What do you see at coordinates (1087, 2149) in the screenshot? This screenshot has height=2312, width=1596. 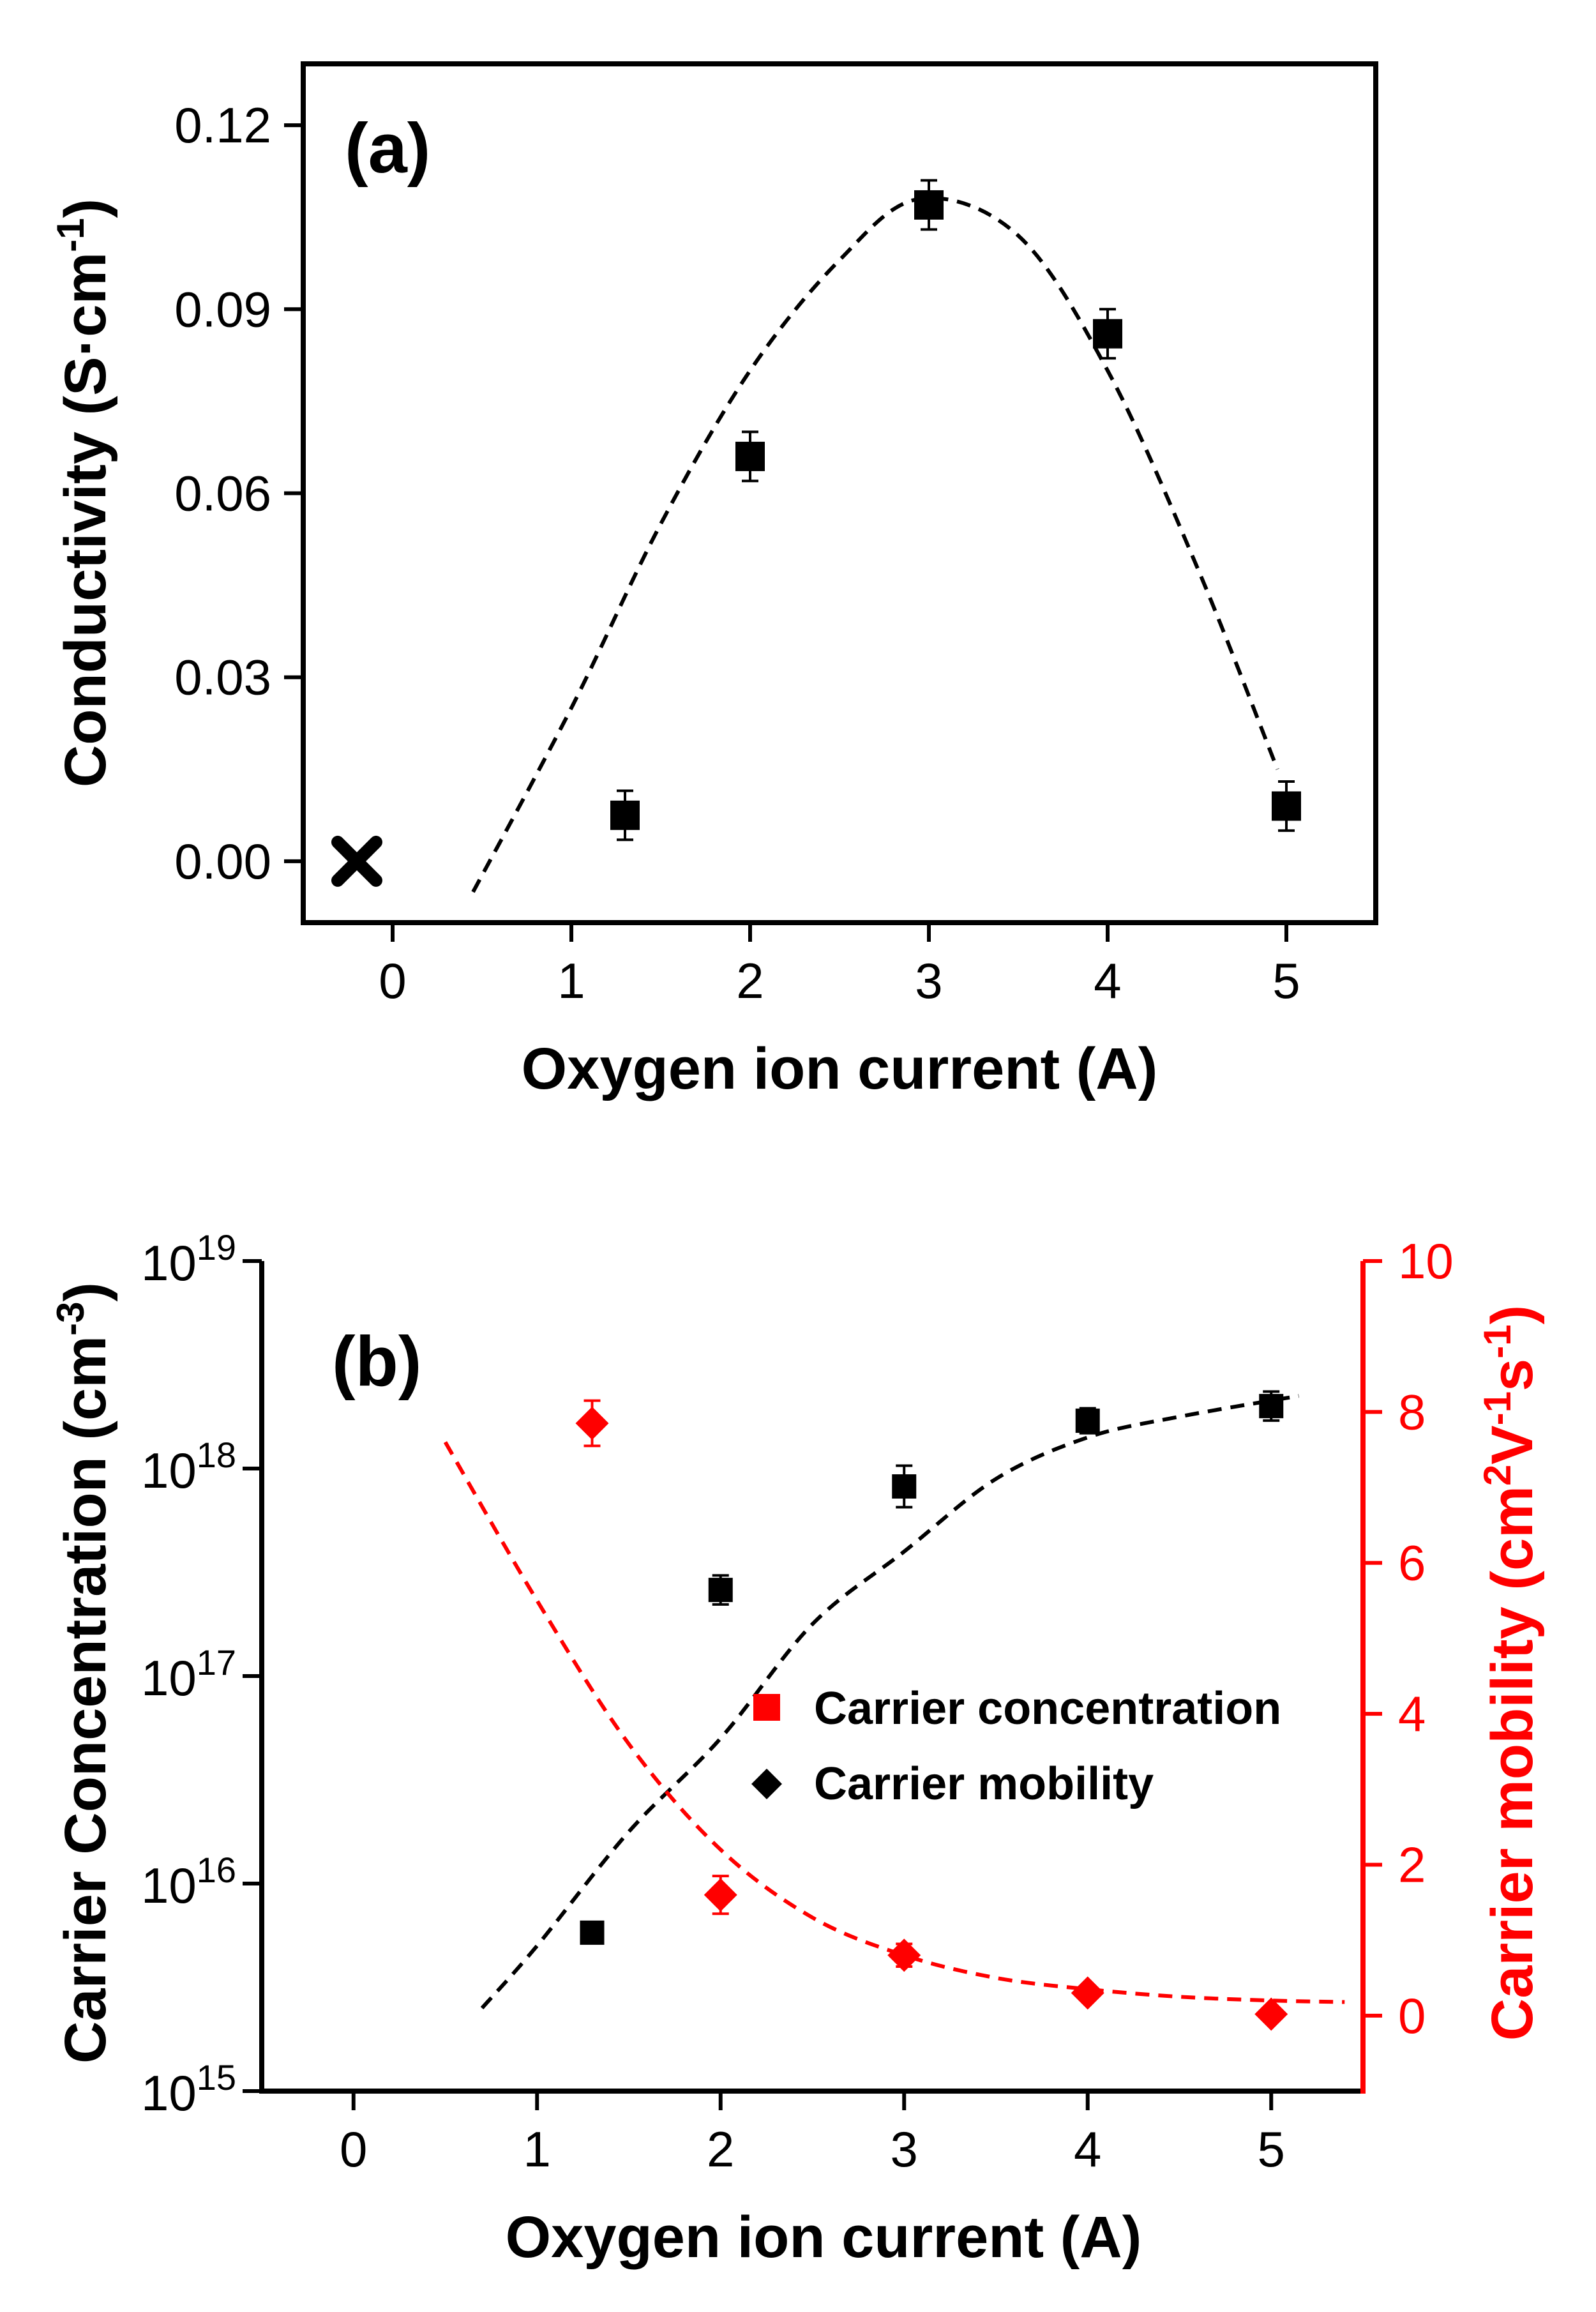 I see `panel-b-x-tick-label: 4` at bounding box center [1087, 2149].